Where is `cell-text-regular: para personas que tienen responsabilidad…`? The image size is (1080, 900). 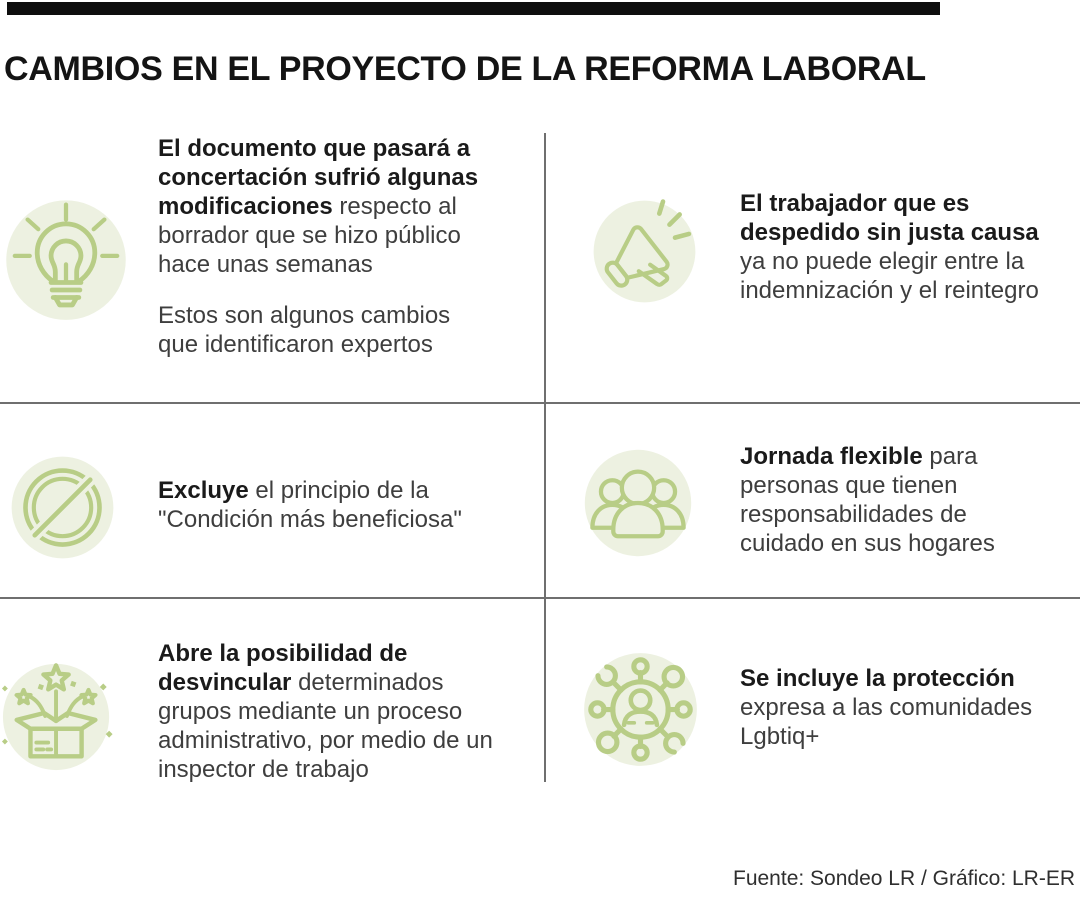 cell-text-regular: para personas que tienen responsabilidad… is located at coordinates (867, 500).